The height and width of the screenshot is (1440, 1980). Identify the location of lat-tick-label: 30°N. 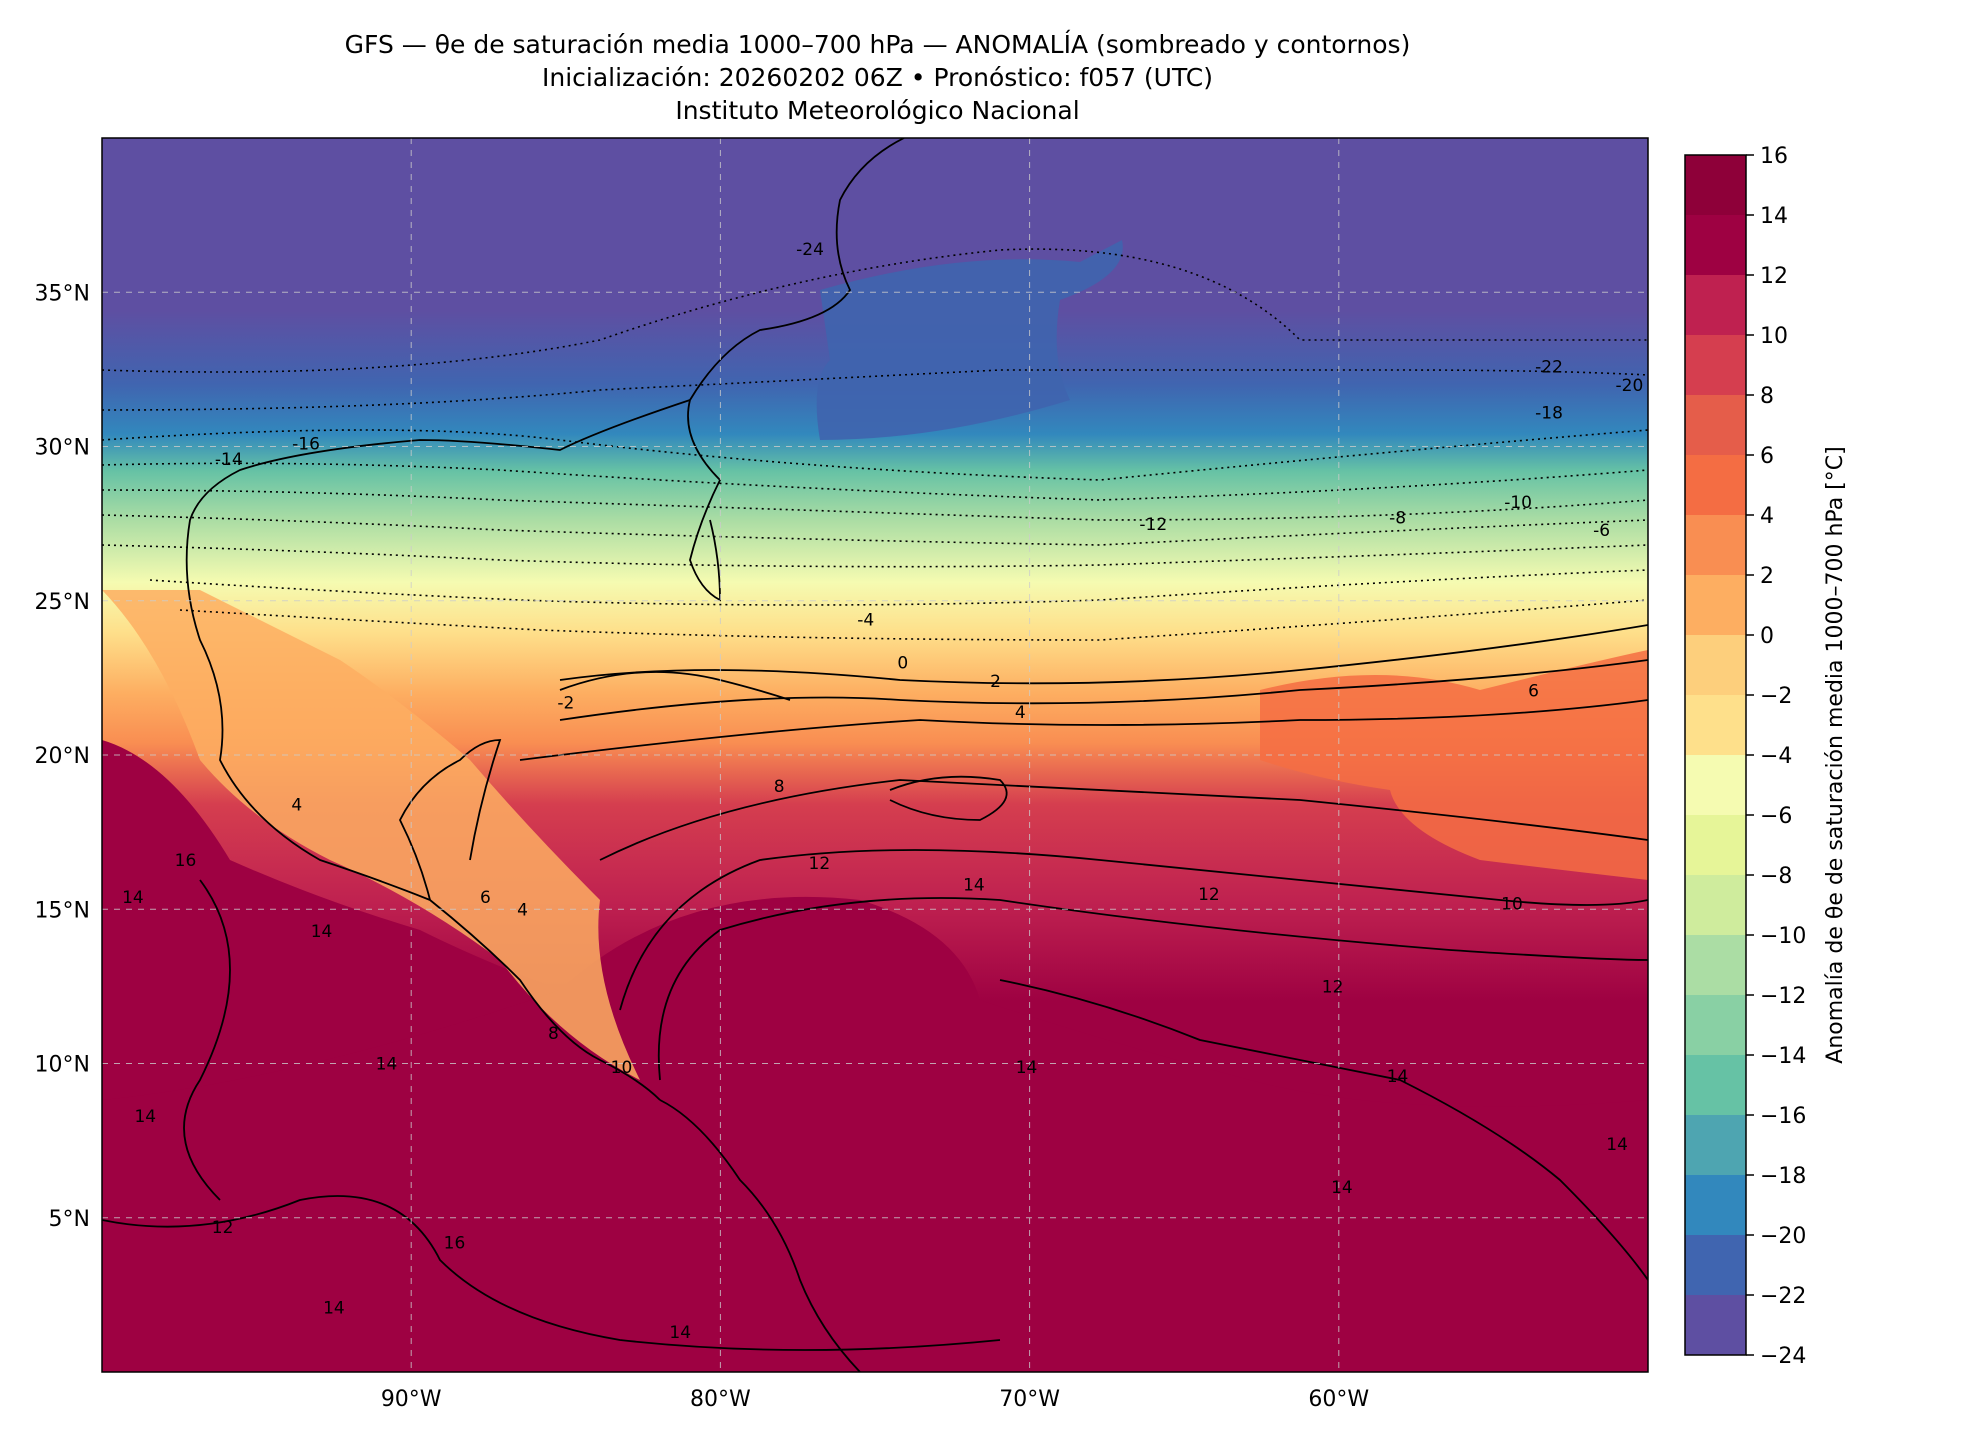
(62, 448).